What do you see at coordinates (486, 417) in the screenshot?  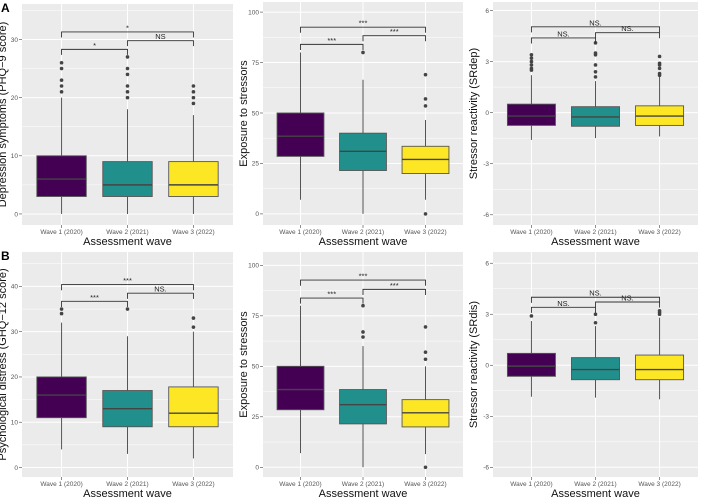 I see `y-tick-label: -3` at bounding box center [486, 417].